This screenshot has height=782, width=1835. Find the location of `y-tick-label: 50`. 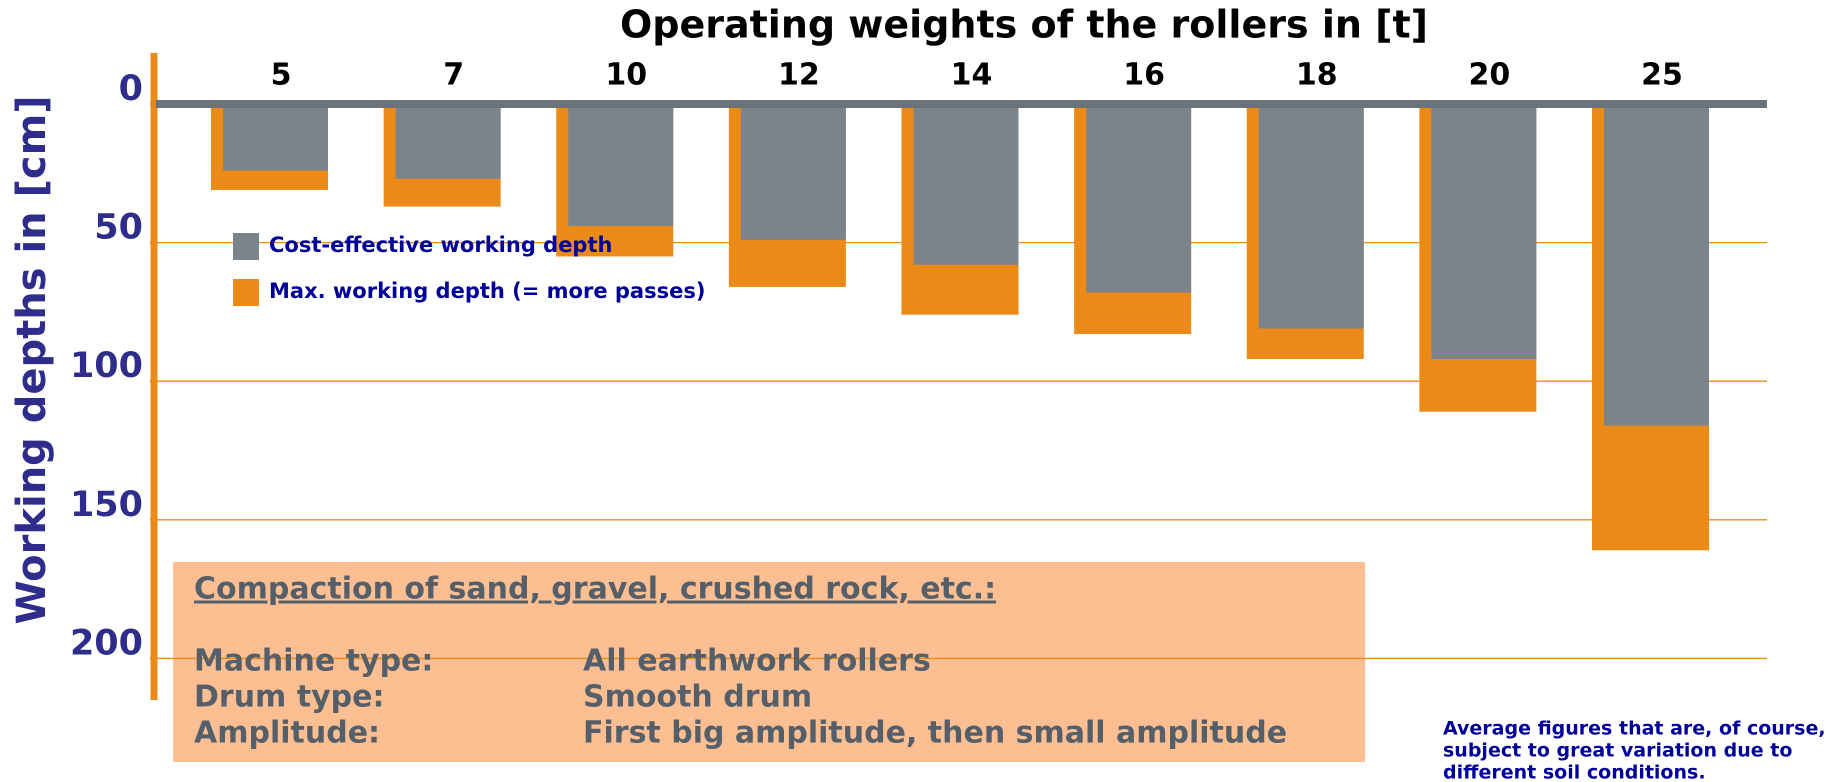

y-tick-label: 50 is located at coordinates (118, 228).